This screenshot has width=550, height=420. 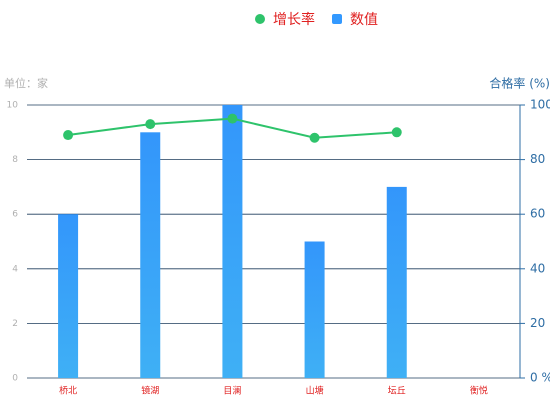 What do you see at coordinates (15, 160) in the screenshot?
I see `y-tick-label: 8` at bounding box center [15, 160].